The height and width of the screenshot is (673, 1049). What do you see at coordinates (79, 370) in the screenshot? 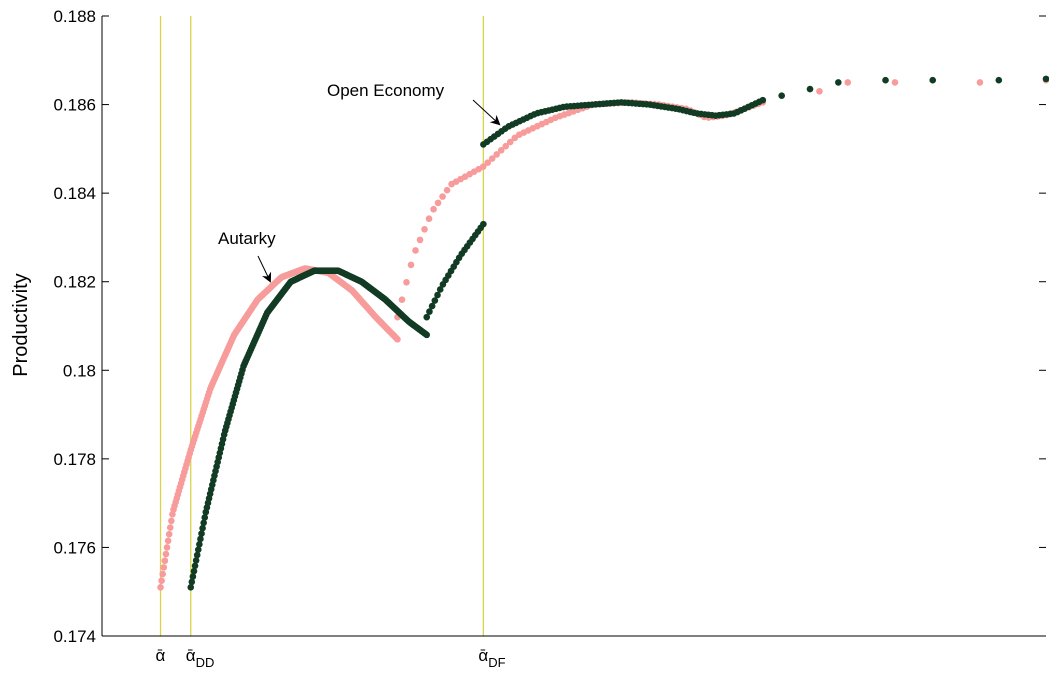
I see `y-tick-label: 0.18` at bounding box center [79, 370].